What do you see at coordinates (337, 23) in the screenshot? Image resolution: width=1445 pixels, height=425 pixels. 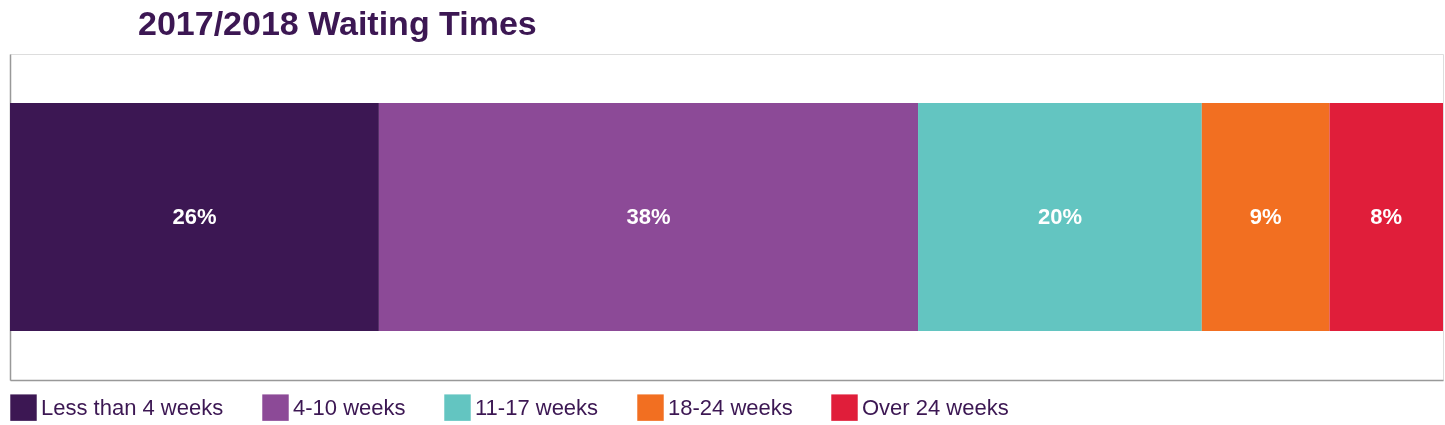 I see `chart-title: 2017/2018 Waiting Times` at bounding box center [337, 23].